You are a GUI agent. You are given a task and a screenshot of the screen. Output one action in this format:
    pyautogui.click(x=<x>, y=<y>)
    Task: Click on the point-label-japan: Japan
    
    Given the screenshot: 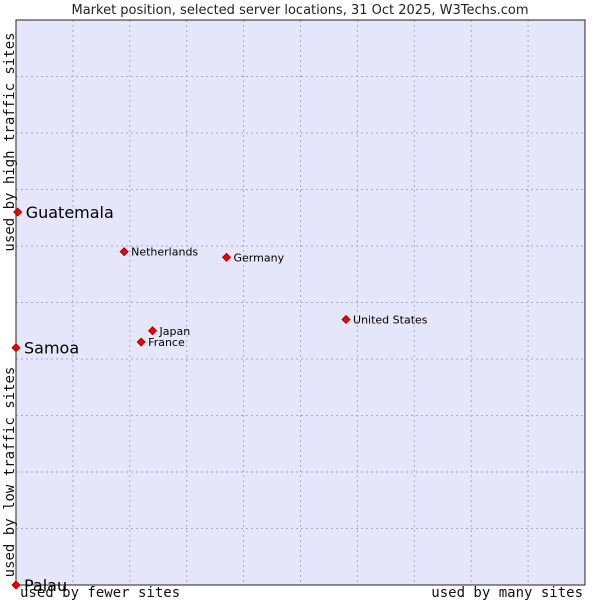 What is the action you would take?
    pyautogui.click(x=175, y=331)
    